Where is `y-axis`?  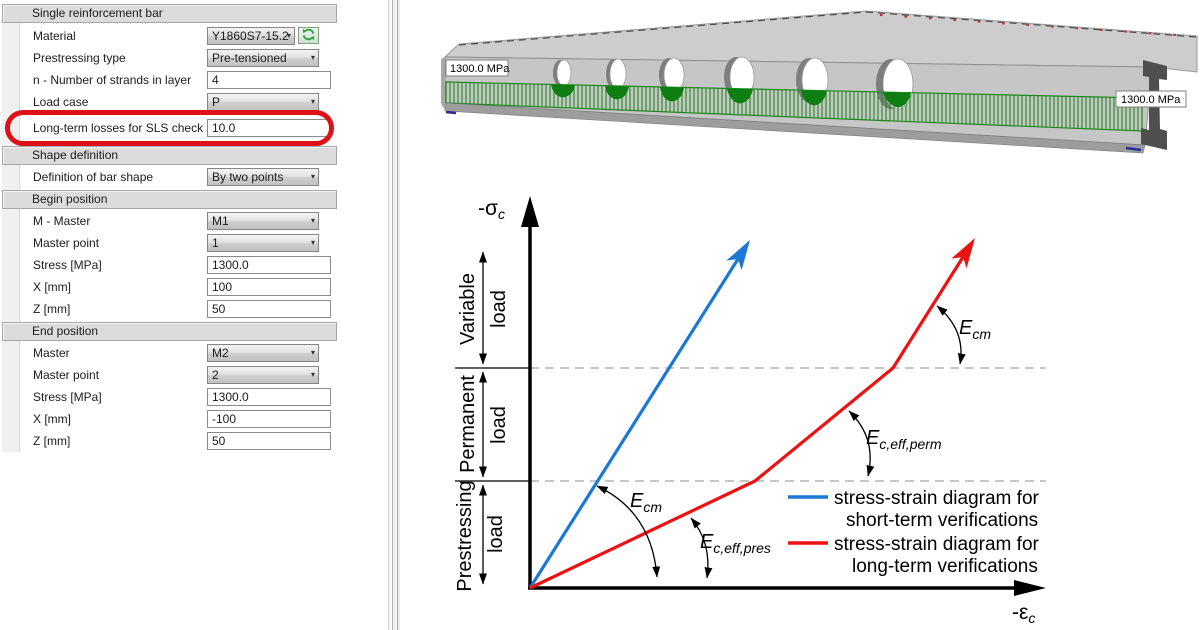 y-axis is located at coordinates (530, 392).